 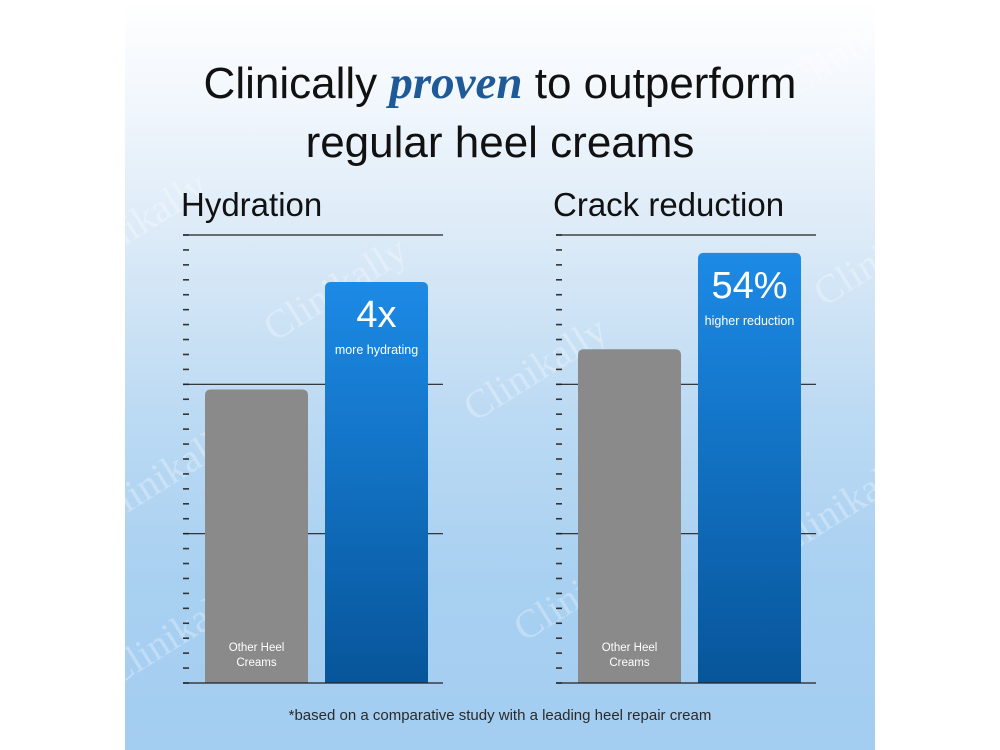 I want to click on headline-part-1: Clinically, so click(x=290, y=83).